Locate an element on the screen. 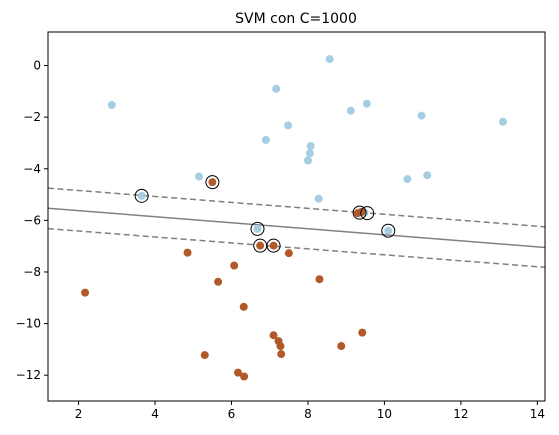  chart-title: SVM con C=1000 is located at coordinates (296, 19).